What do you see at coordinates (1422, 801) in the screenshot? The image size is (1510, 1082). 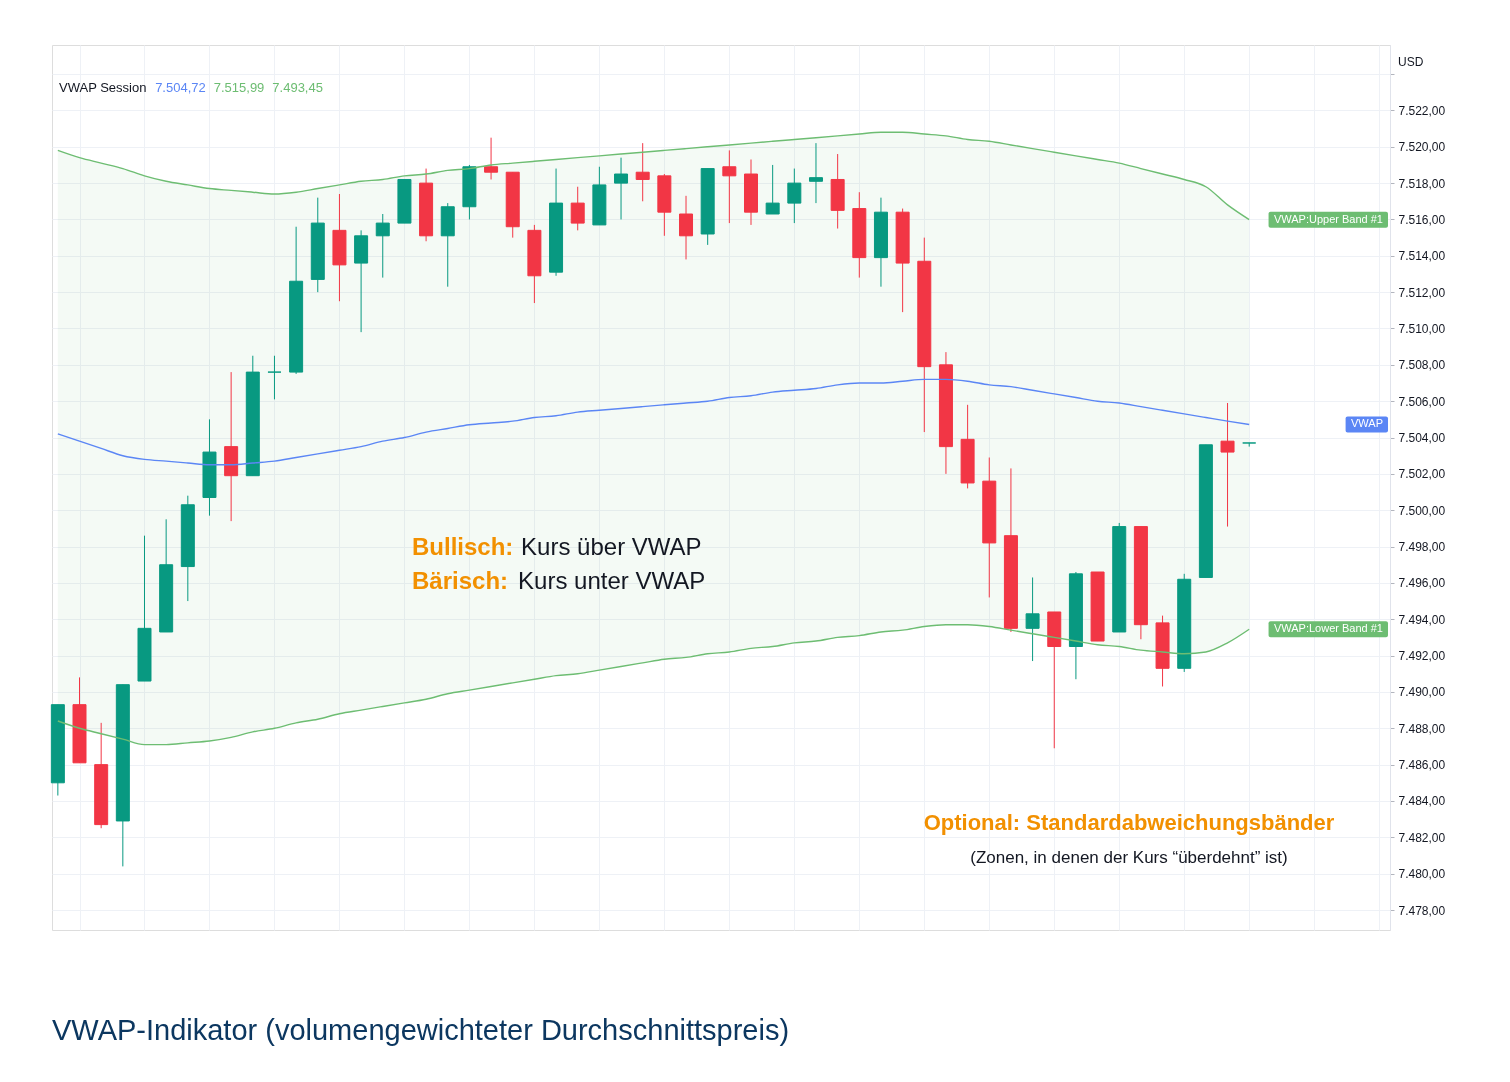 I see `y-tick-label: 7.484,00` at bounding box center [1422, 801].